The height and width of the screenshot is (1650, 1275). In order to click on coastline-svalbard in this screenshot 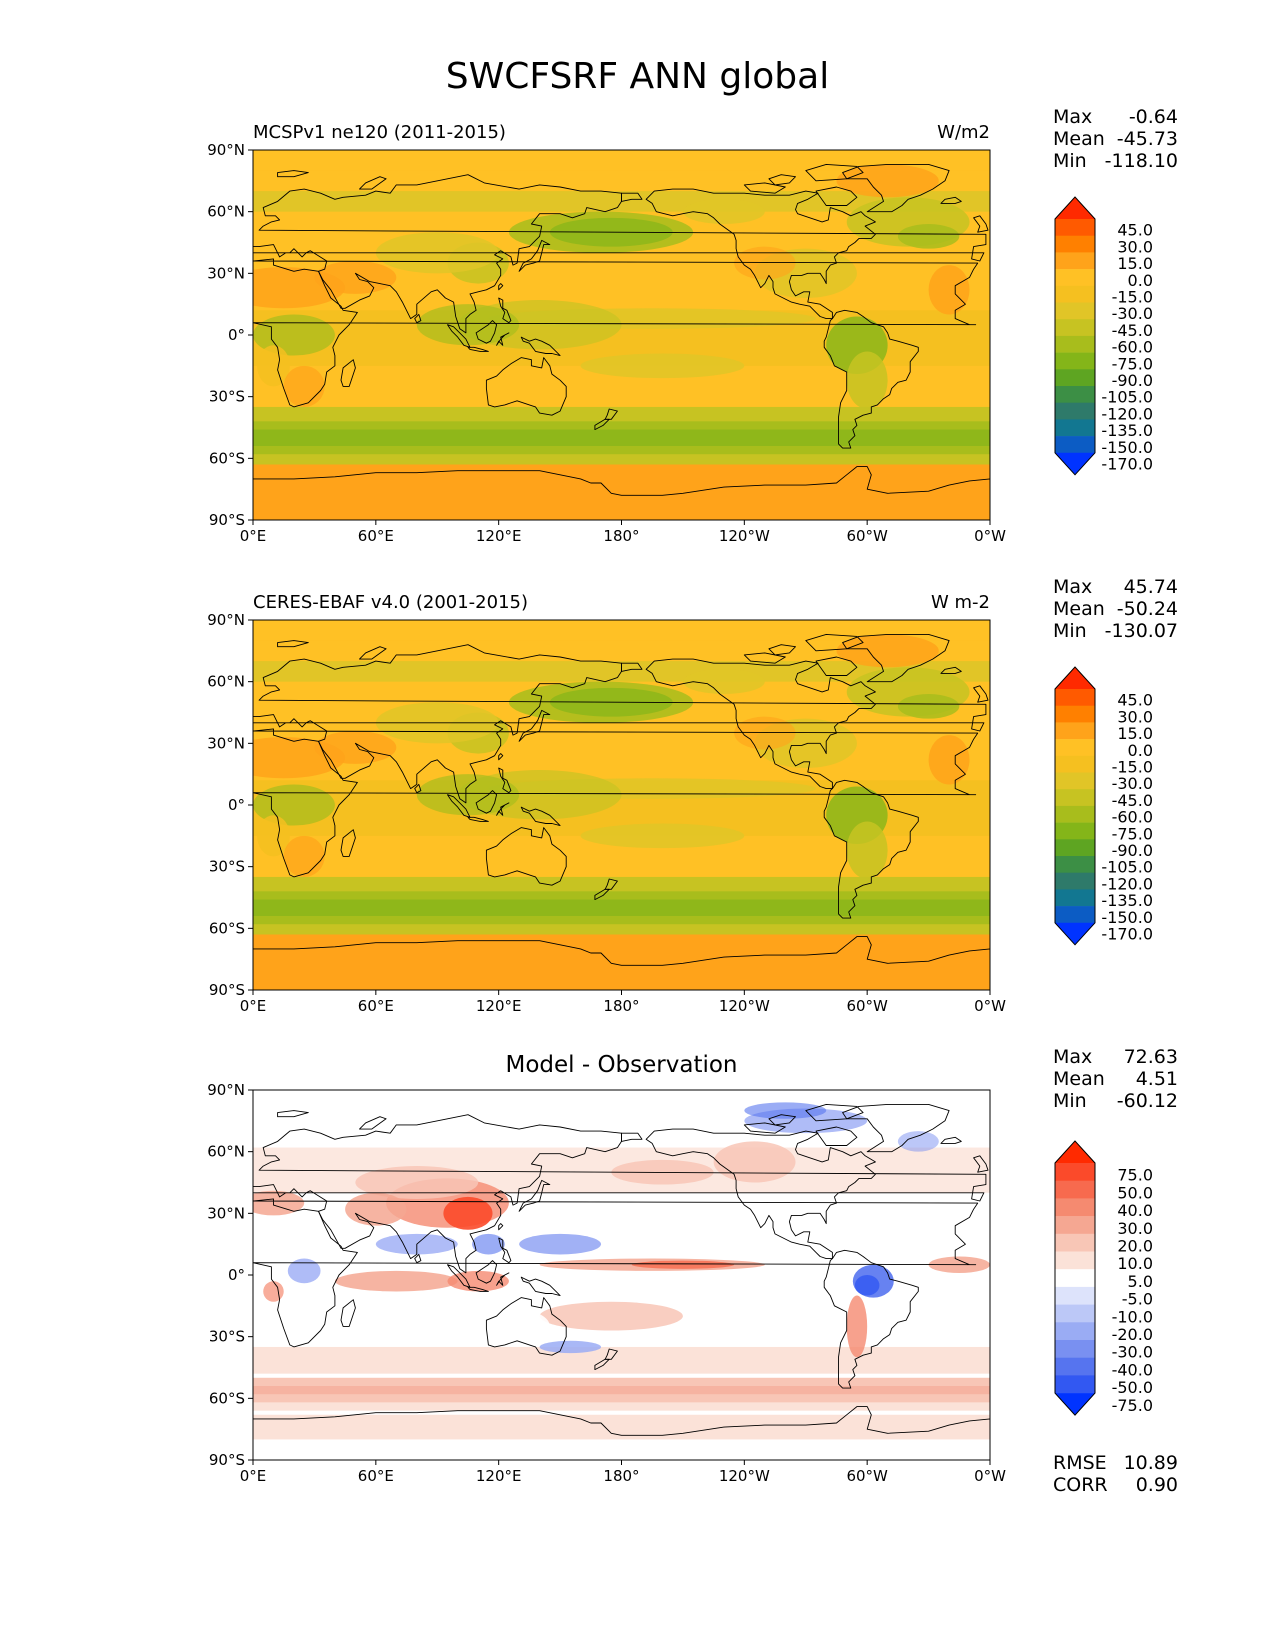, I will do `click(293, 1114)`.